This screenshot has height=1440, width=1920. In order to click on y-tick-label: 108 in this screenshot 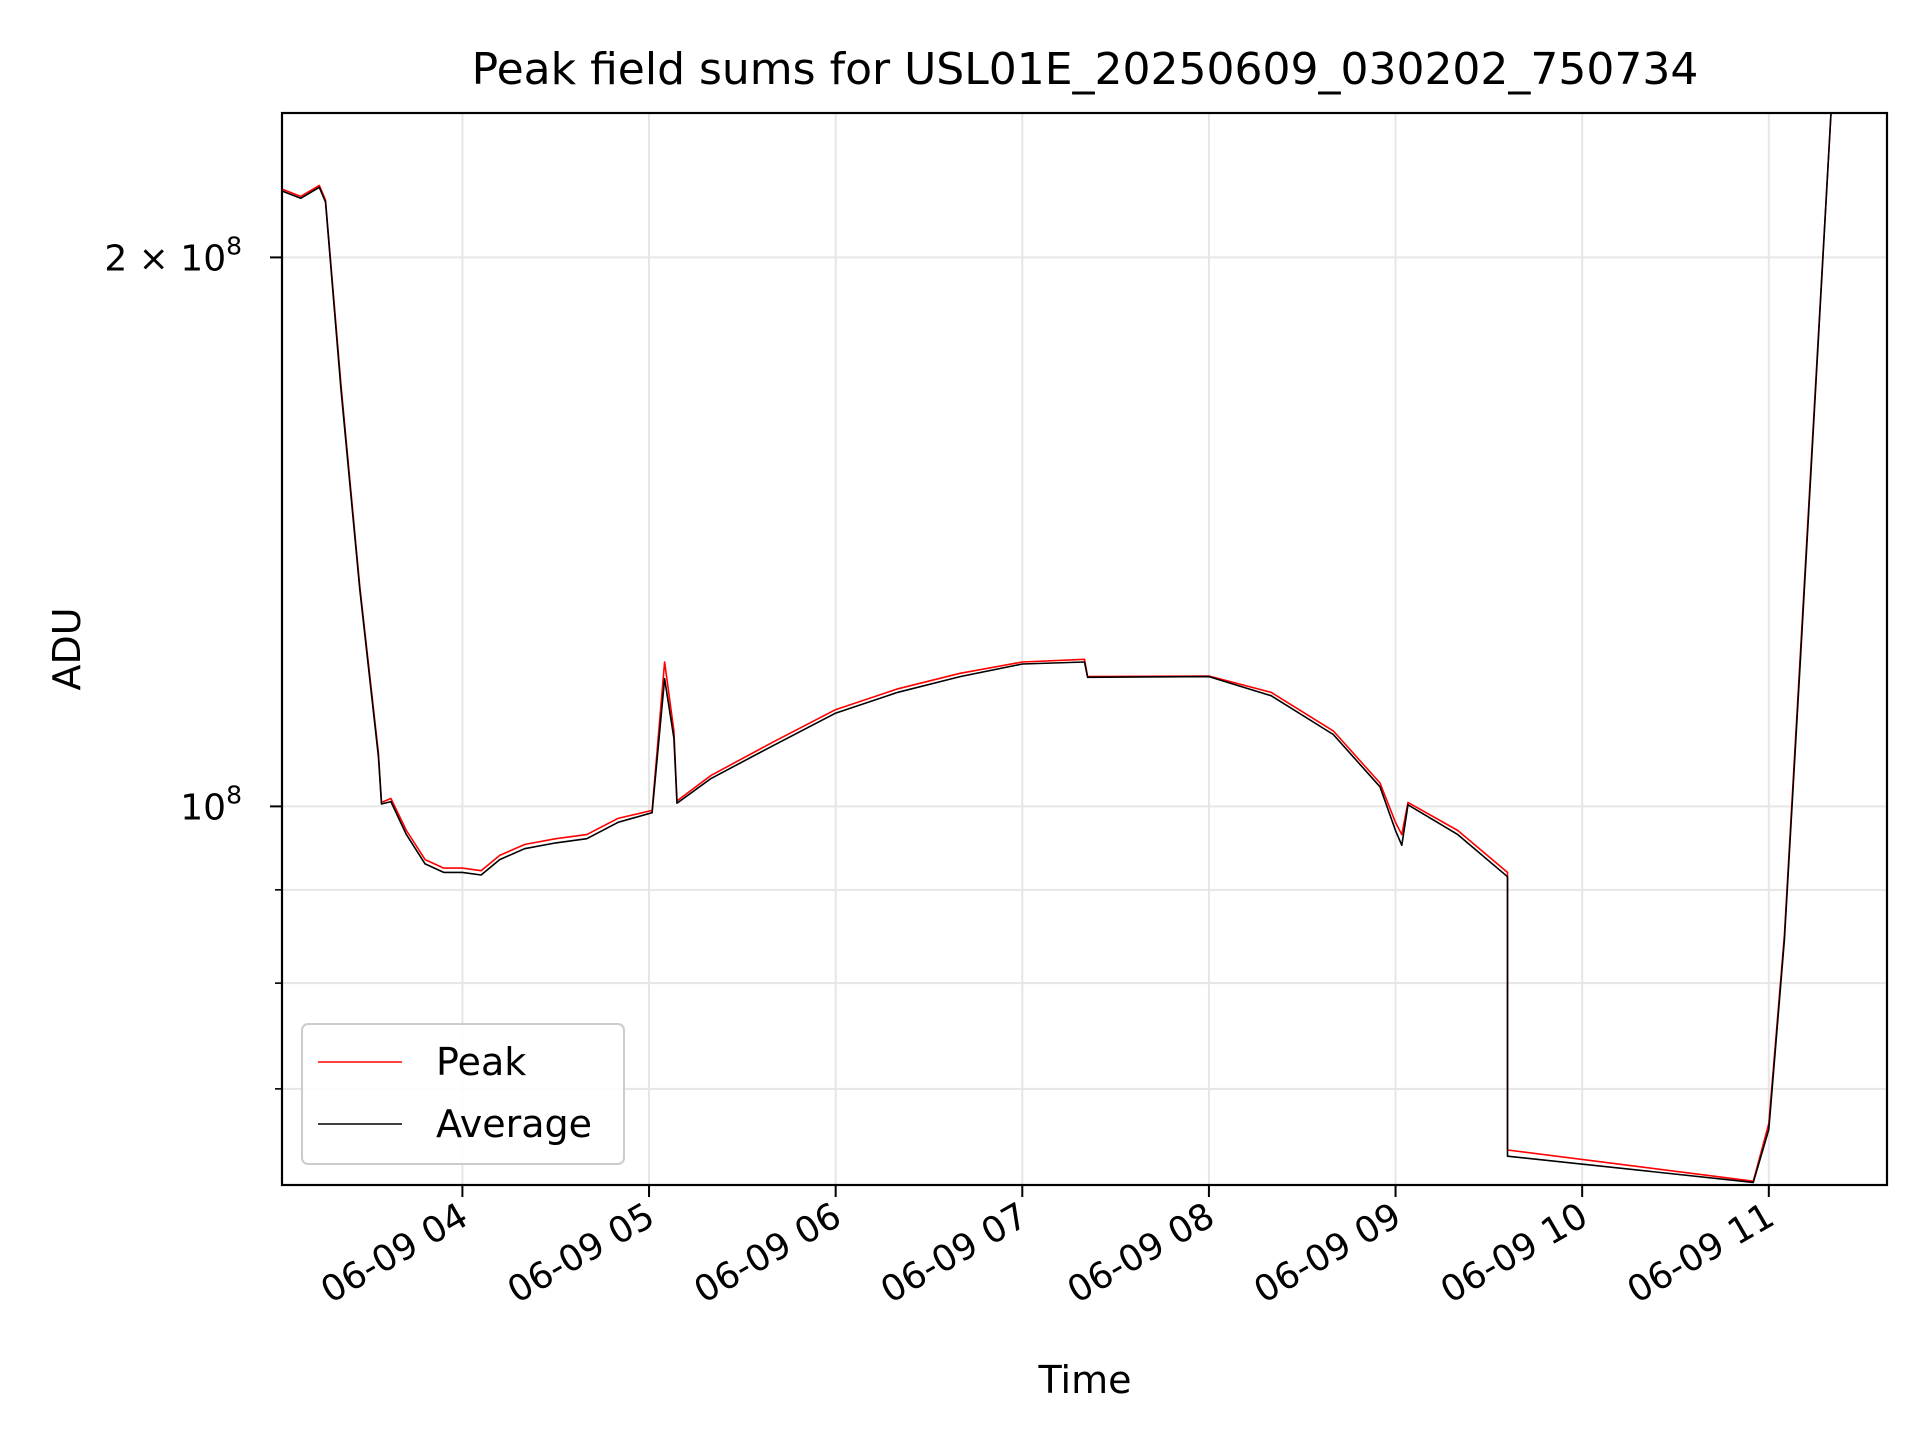, I will do `click(211, 804)`.